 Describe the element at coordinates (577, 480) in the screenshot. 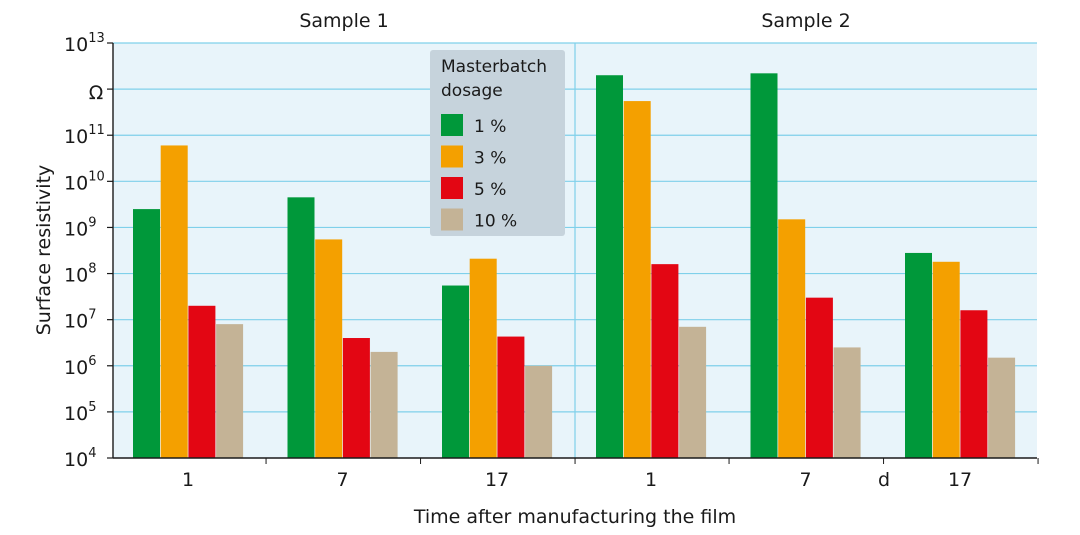

I see `x-tick-labels: 1 7 17 1 7 17` at that location.